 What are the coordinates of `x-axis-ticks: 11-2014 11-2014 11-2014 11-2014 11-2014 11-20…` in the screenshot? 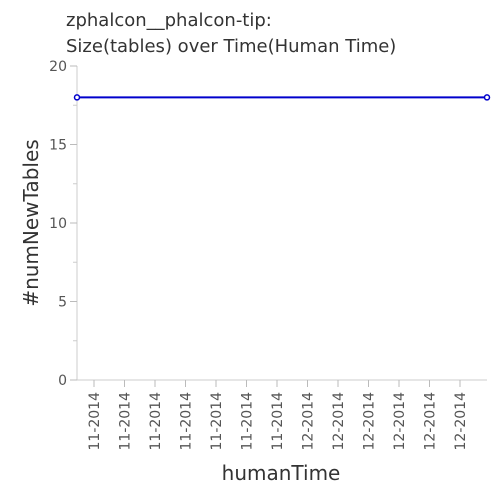 It's located at (278, 415).